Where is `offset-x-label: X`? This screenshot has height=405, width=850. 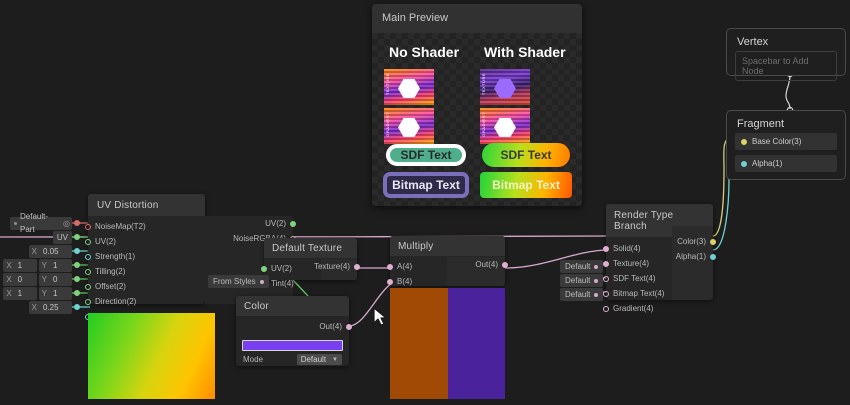
offset-x-label: X is located at coordinates (9, 279).